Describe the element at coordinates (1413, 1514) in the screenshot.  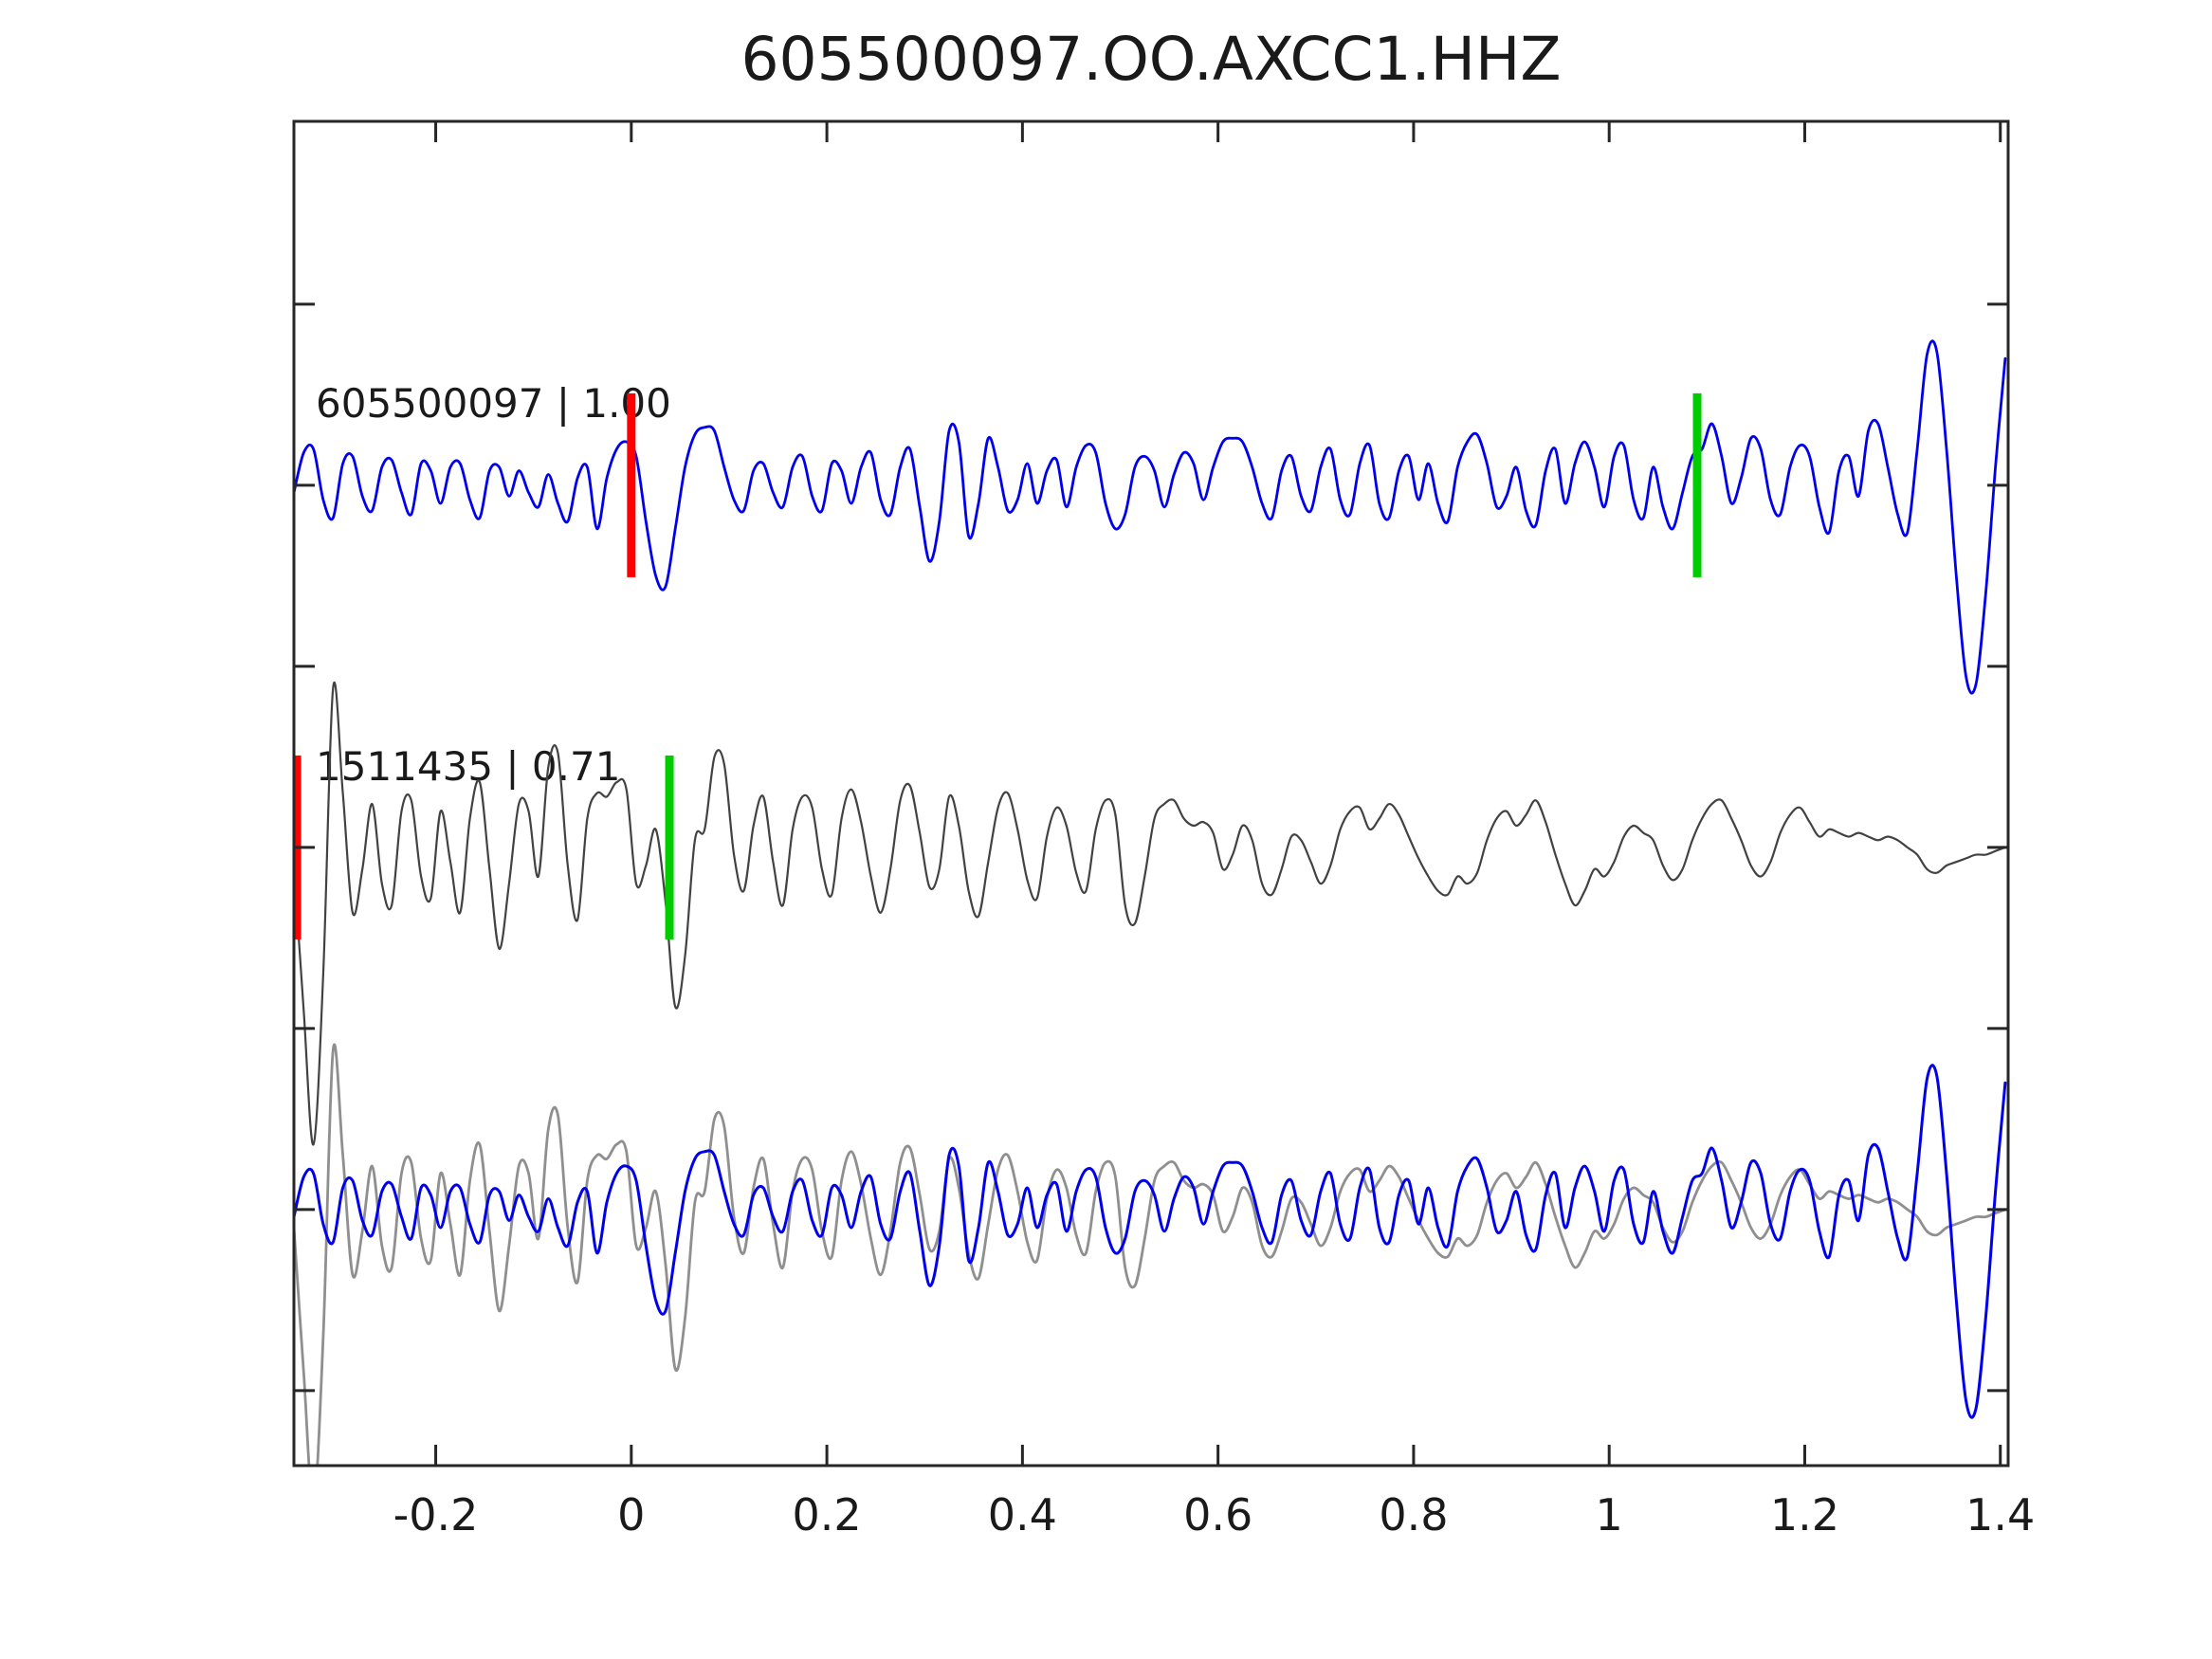
I see `x-tick-label: 0.8` at that location.